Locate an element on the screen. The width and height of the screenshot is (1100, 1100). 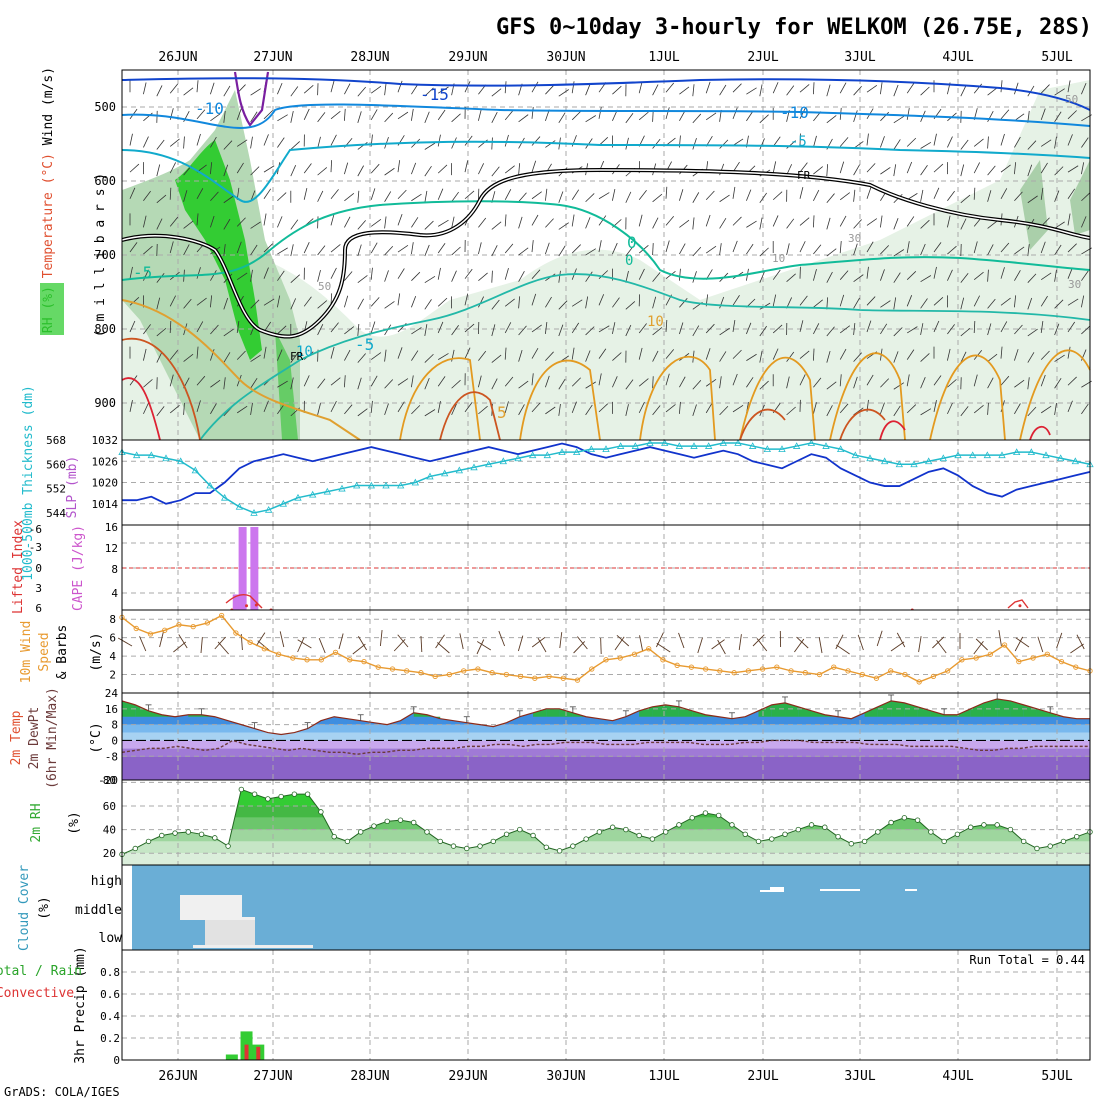
y-tick-label: high is located at coordinates (106, 881).